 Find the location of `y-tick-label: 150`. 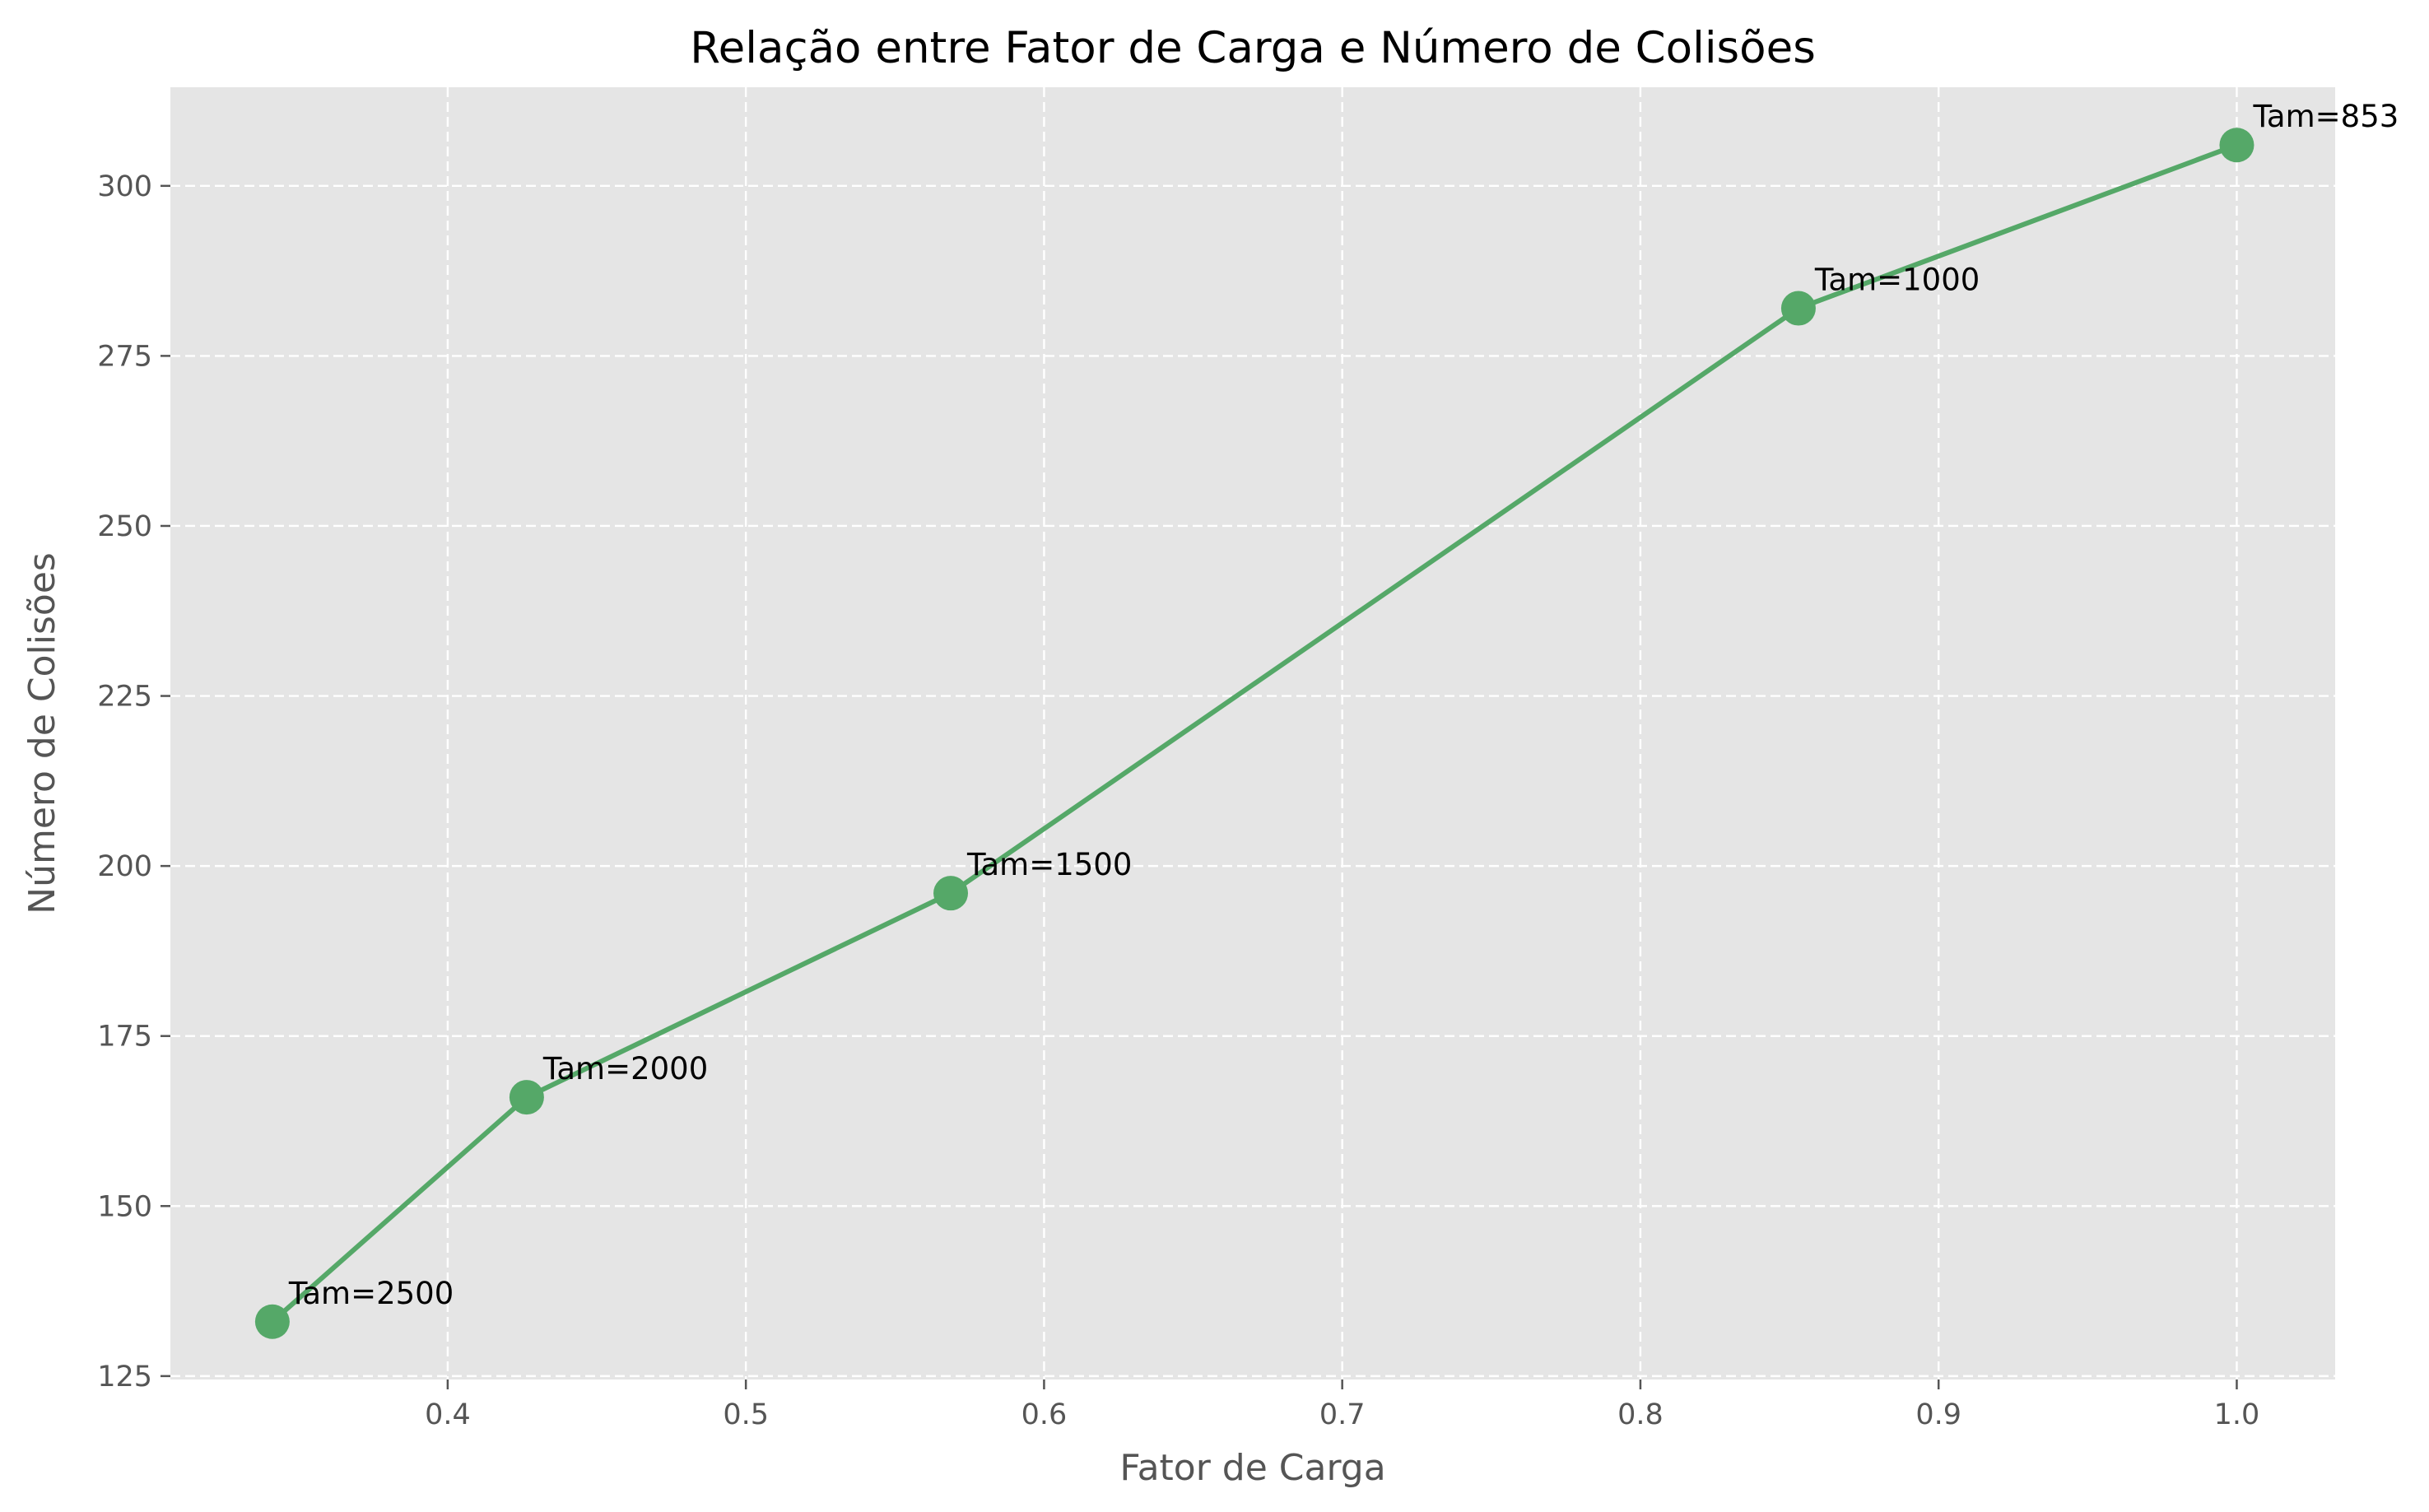

y-tick-label: 150 is located at coordinates (124, 1207).